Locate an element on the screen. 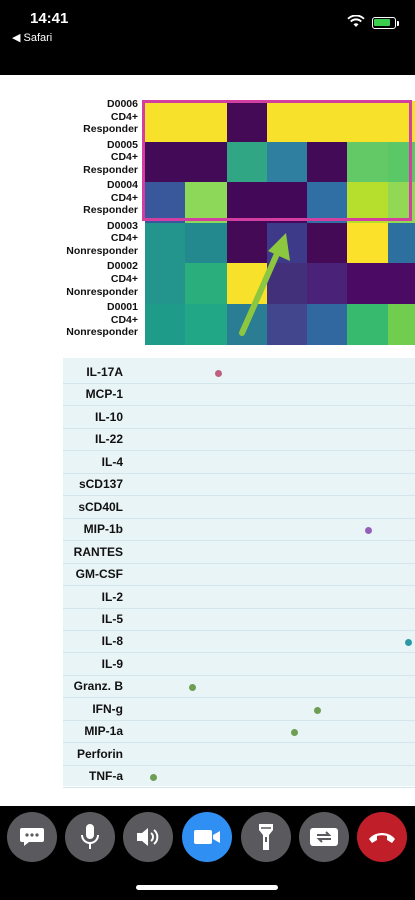 The height and width of the screenshot is (900, 415). battery-level is located at coordinates (382, 22).